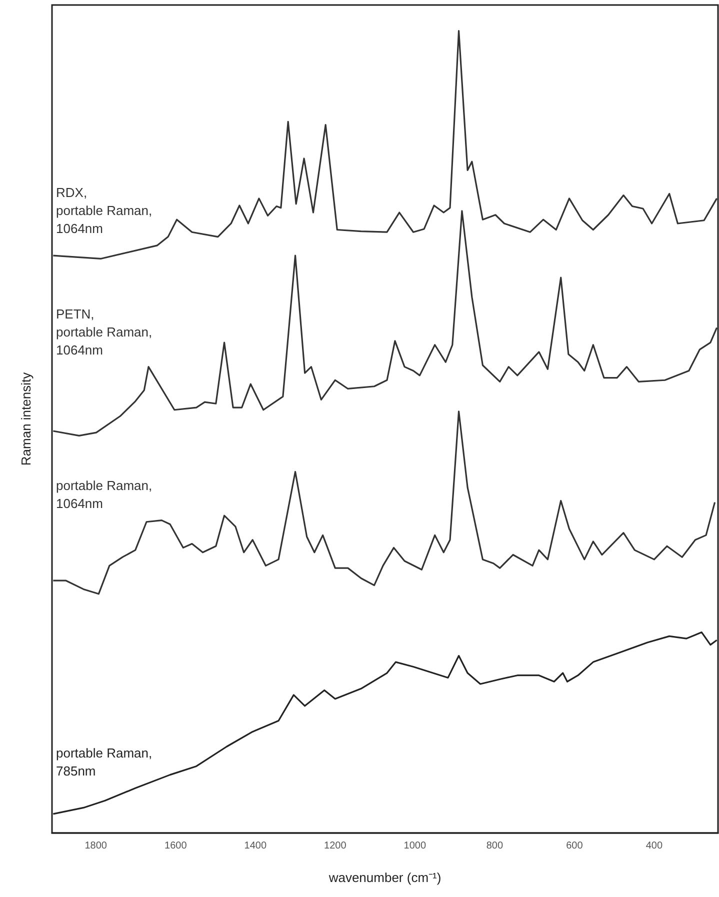  I want to click on series-label: portable Raman, 1064nm, so click(104, 494).